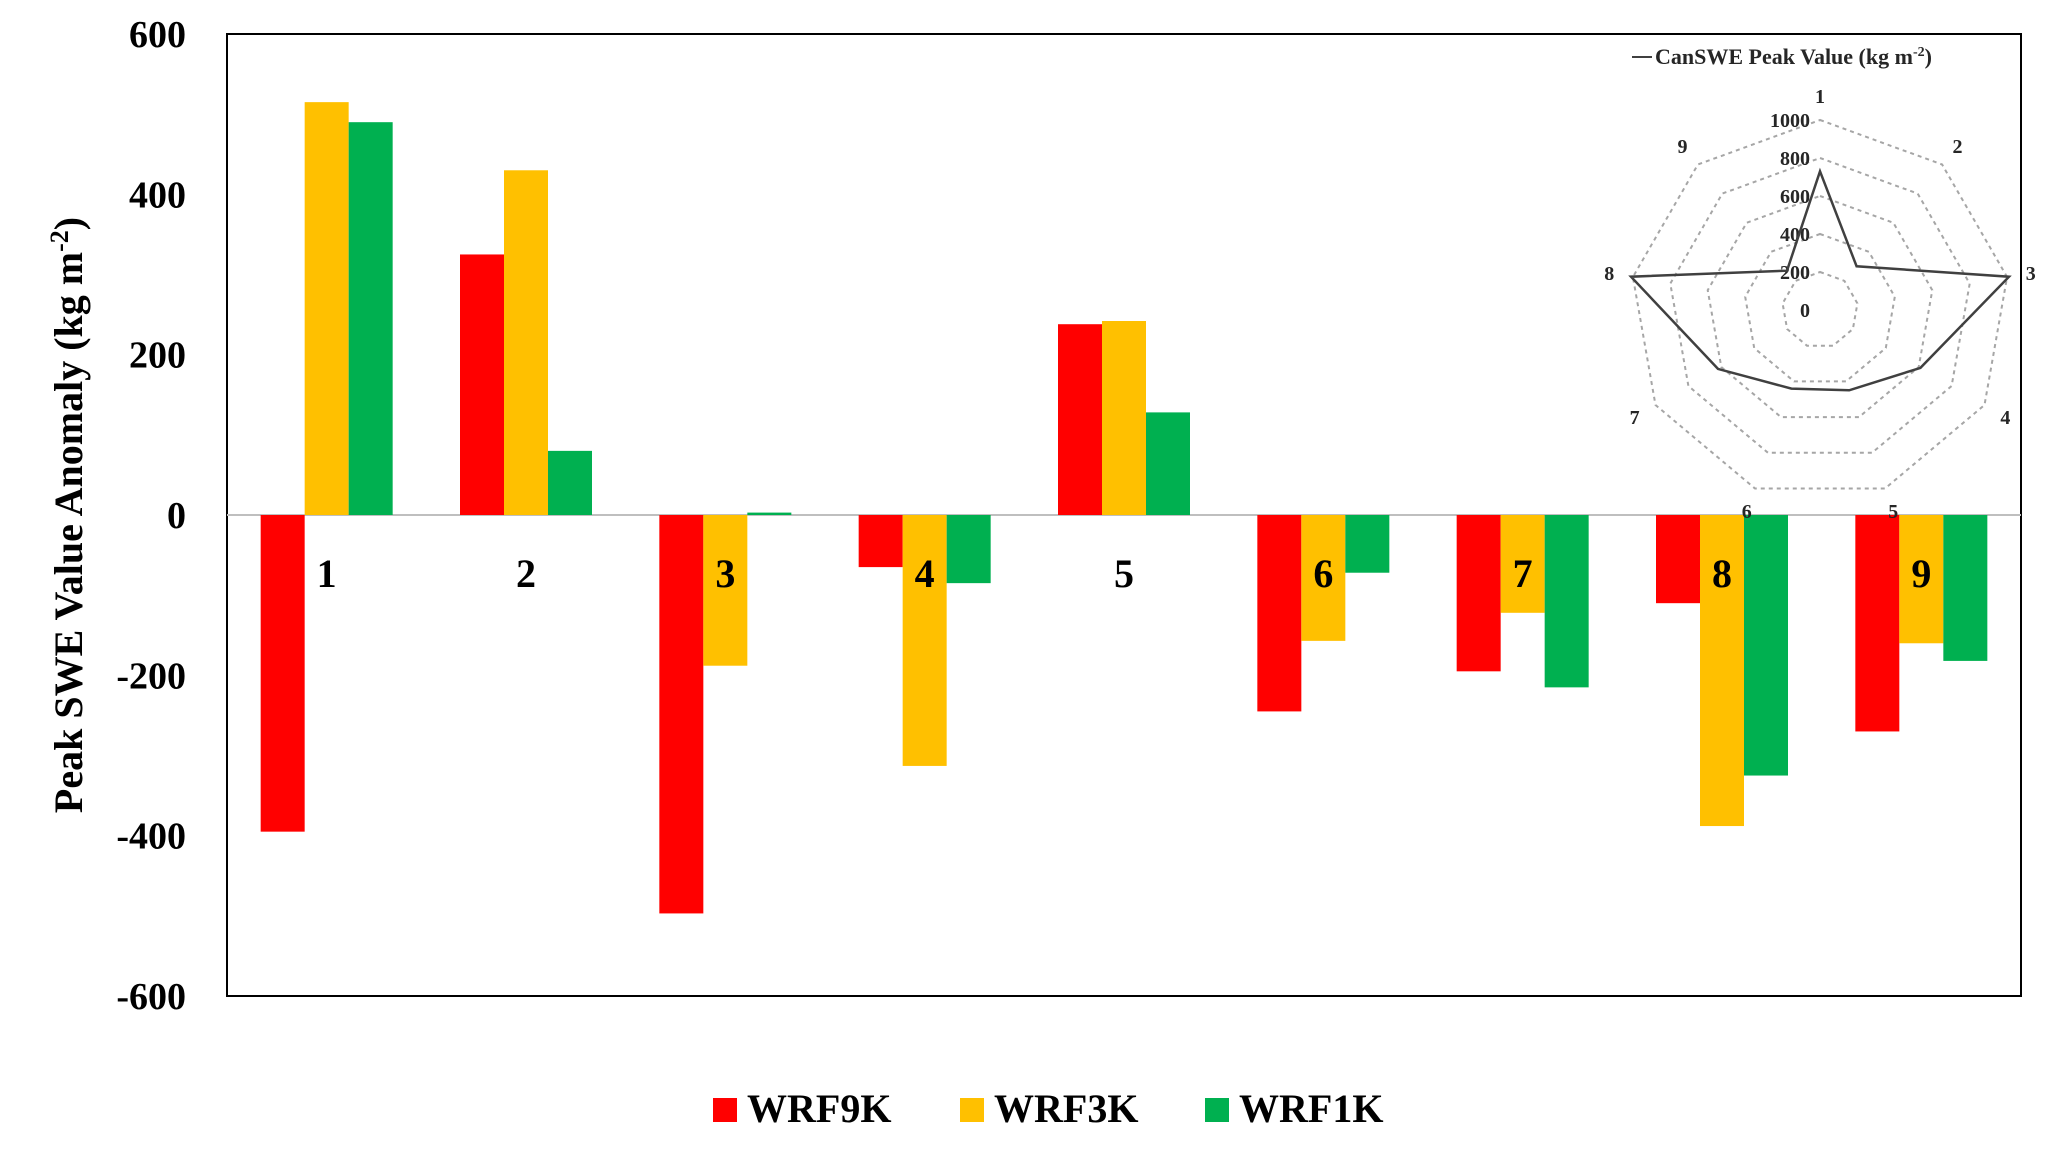  Describe the element at coordinates (151, 997) in the screenshot. I see `y-tick-label: -600` at that location.